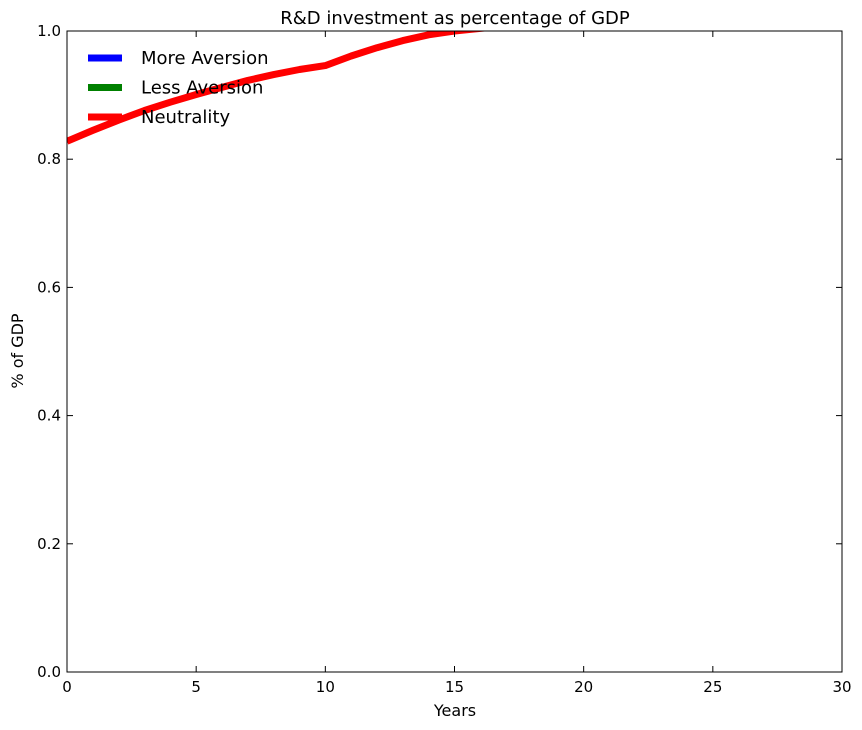 The width and height of the screenshot is (862, 730). I want to click on legend-label: Less Aversion, so click(202, 88).